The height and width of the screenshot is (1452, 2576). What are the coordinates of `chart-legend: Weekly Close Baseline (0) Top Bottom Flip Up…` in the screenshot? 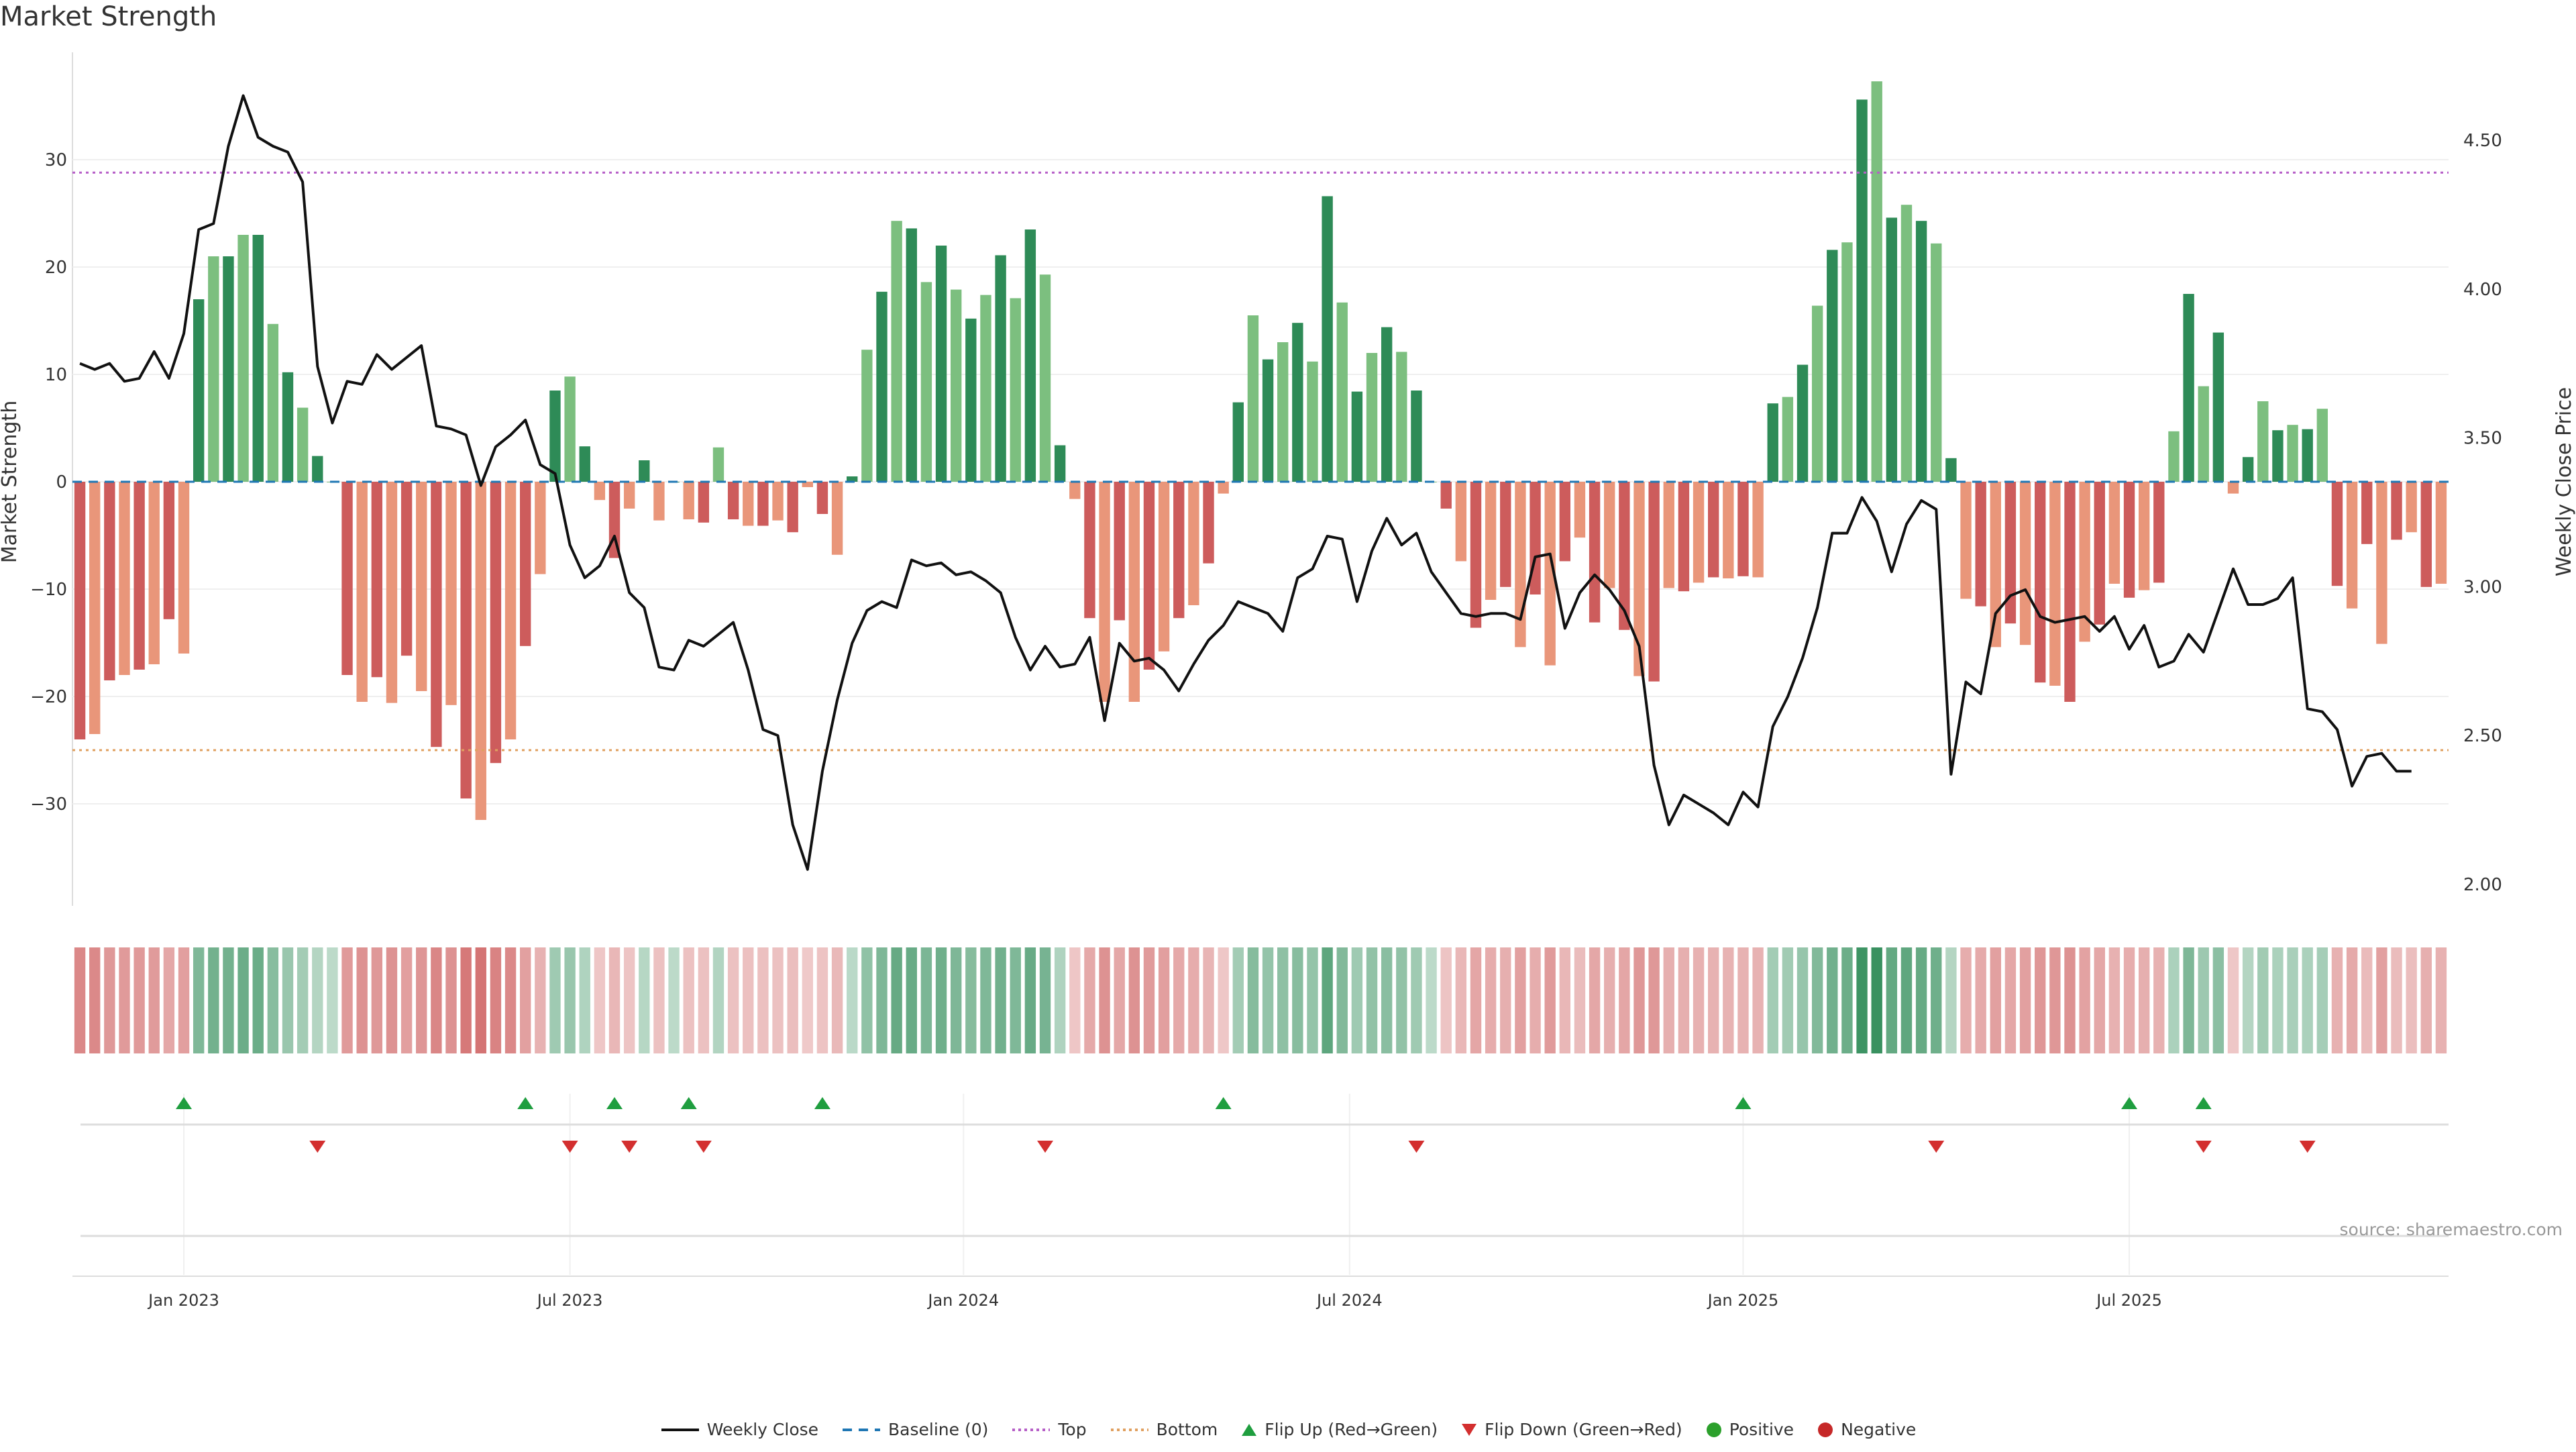 It's located at (1288, 1432).